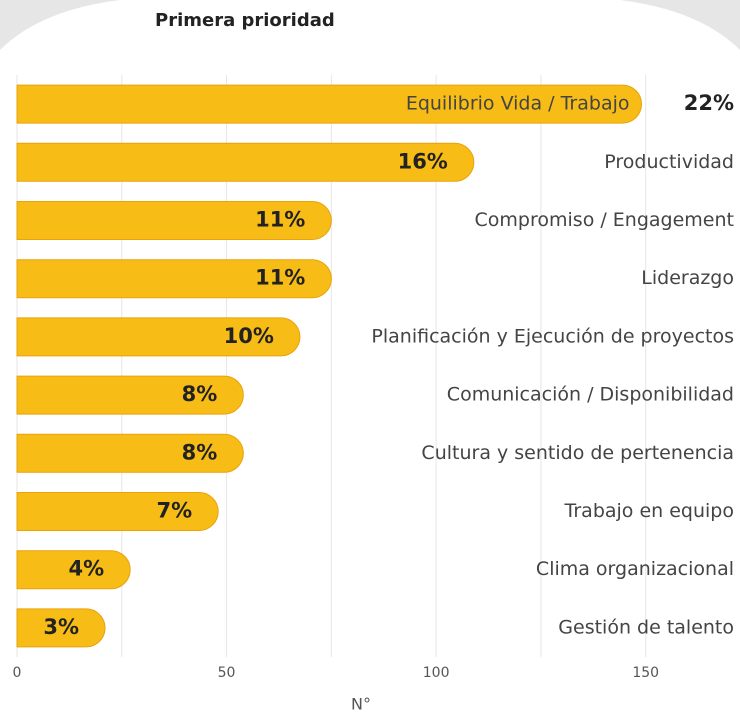 This screenshot has width=740, height=719. Describe the element at coordinates (590, 395) in the screenshot. I see `category-label: Comunicación / Disponibilidad` at that location.